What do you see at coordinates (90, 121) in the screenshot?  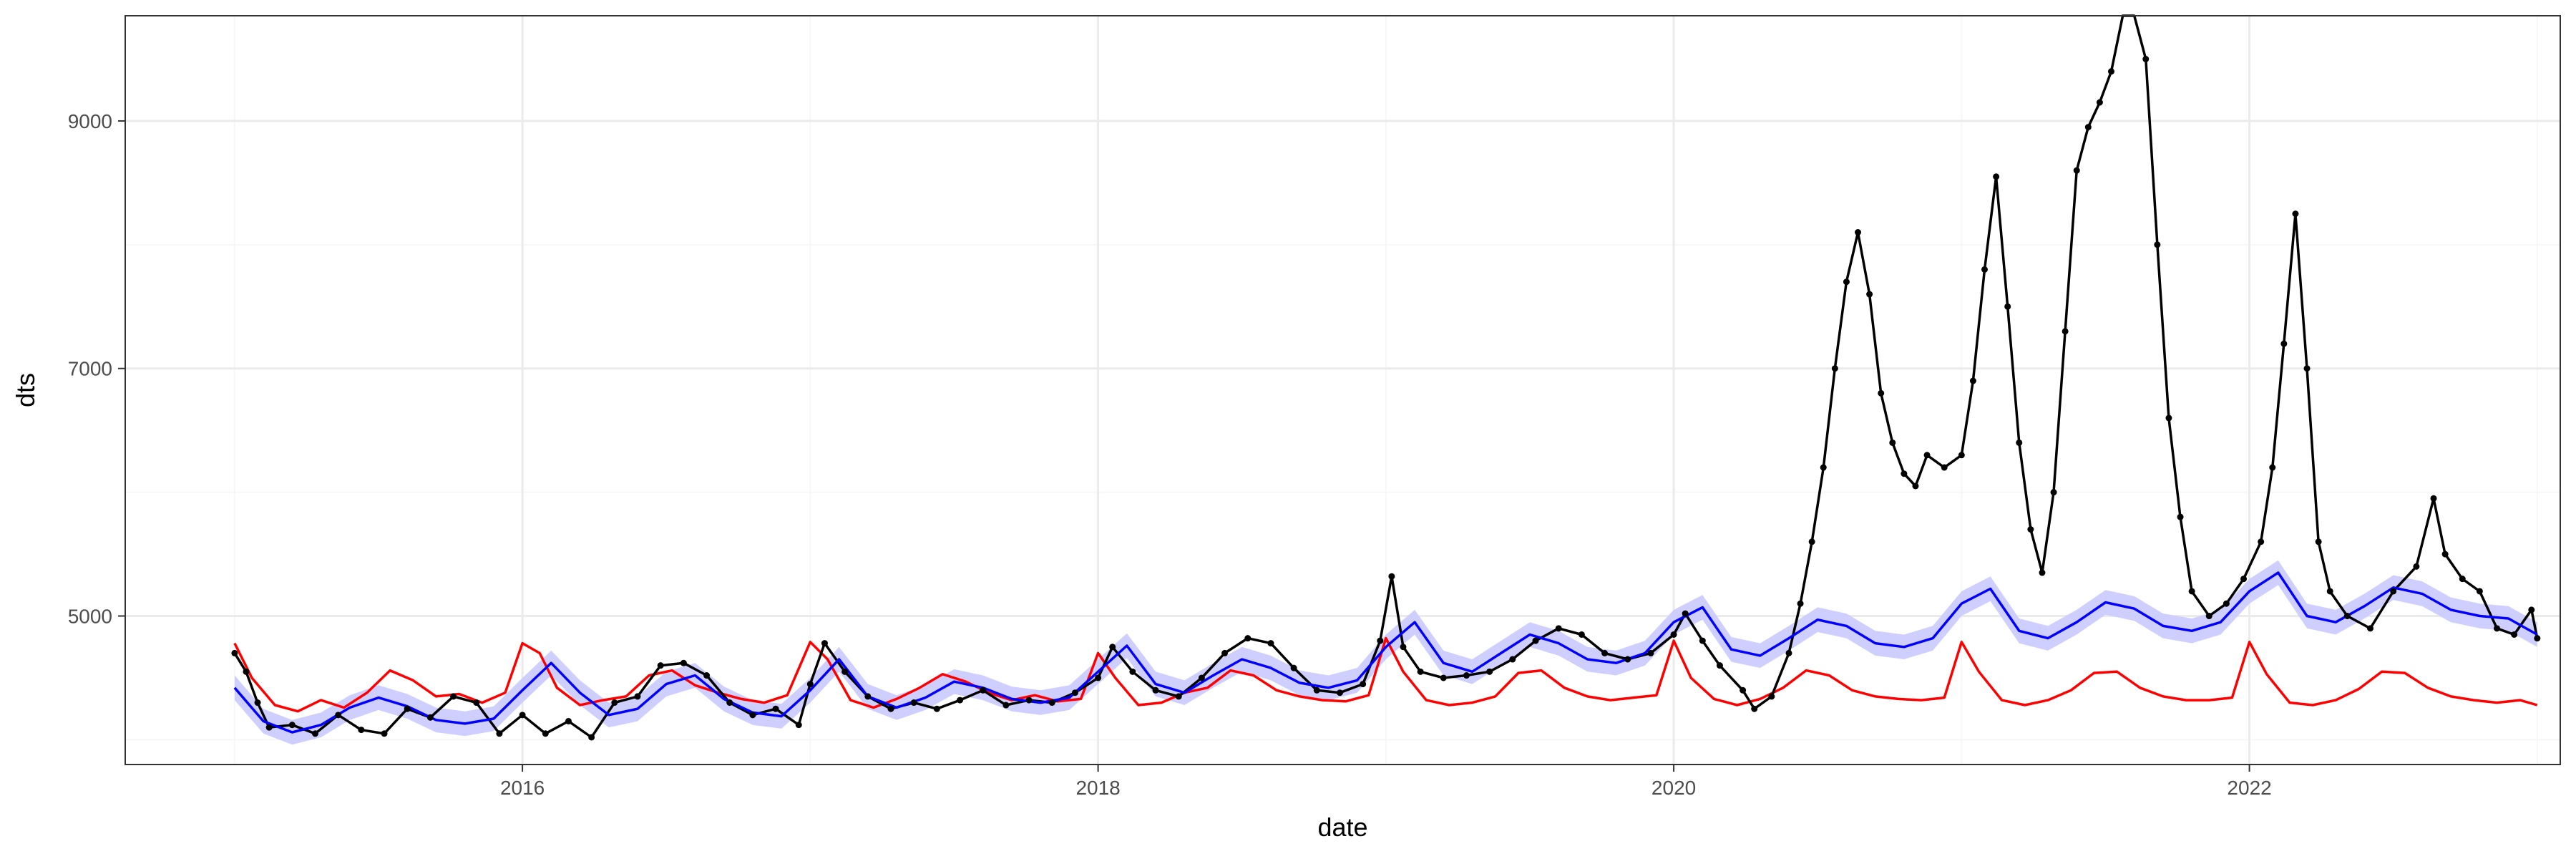 I see `y-tick-label: 9000` at bounding box center [90, 121].